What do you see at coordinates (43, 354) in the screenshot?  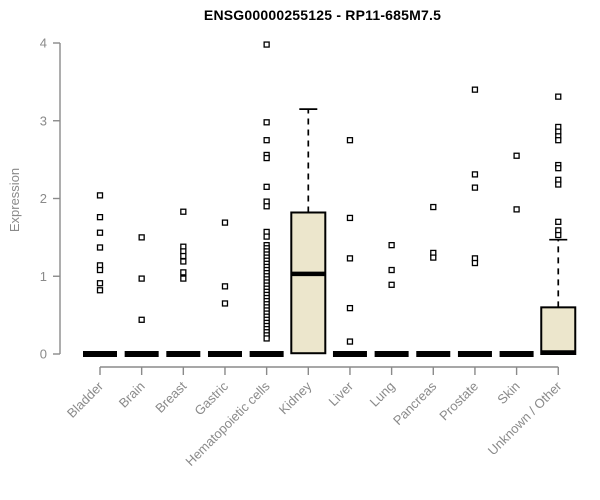 I see `y-tick-label: 0` at bounding box center [43, 354].